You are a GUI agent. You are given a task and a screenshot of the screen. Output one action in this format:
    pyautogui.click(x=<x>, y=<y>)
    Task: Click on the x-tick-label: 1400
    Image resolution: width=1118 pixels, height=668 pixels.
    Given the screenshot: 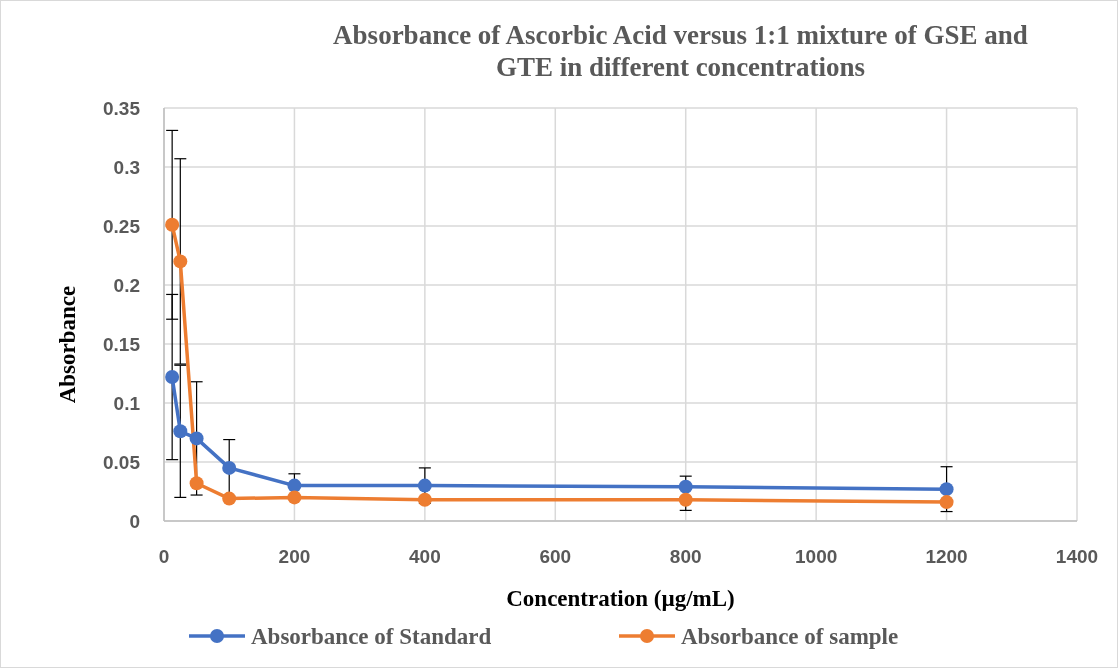 What is the action you would take?
    pyautogui.click(x=1077, y=556)
    